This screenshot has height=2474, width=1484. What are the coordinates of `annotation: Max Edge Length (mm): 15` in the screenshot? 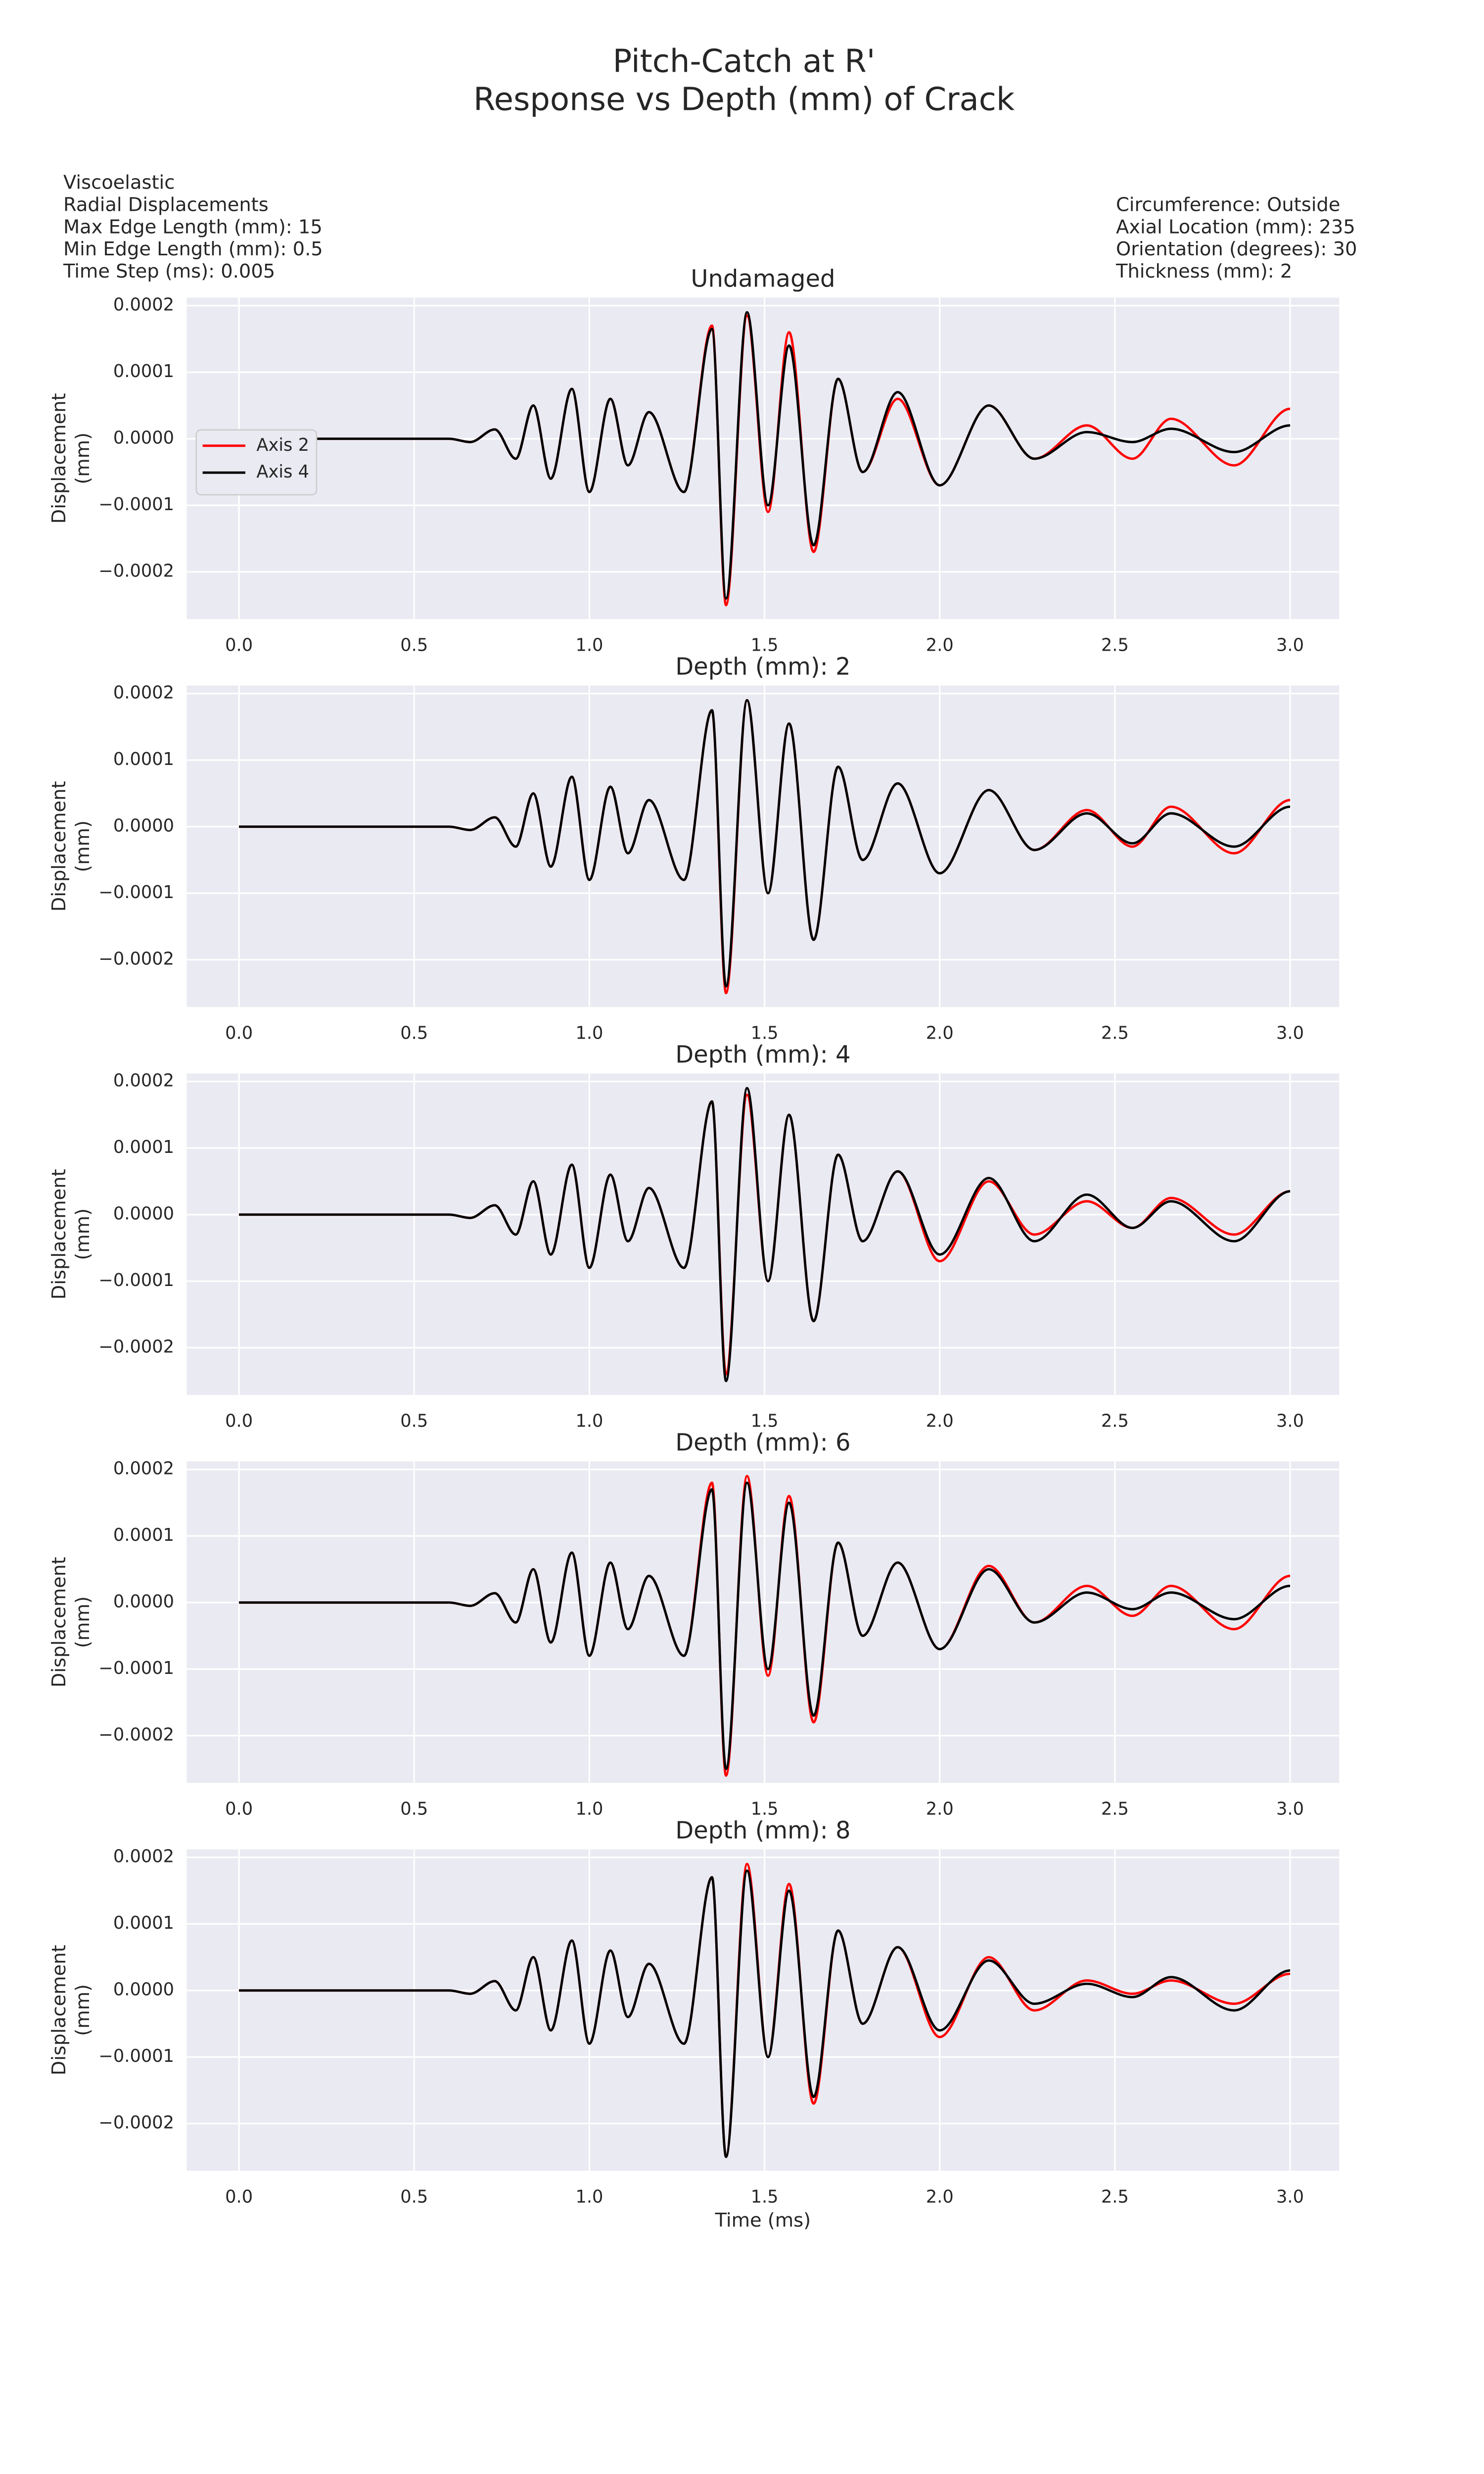 It's located at (193, 227).